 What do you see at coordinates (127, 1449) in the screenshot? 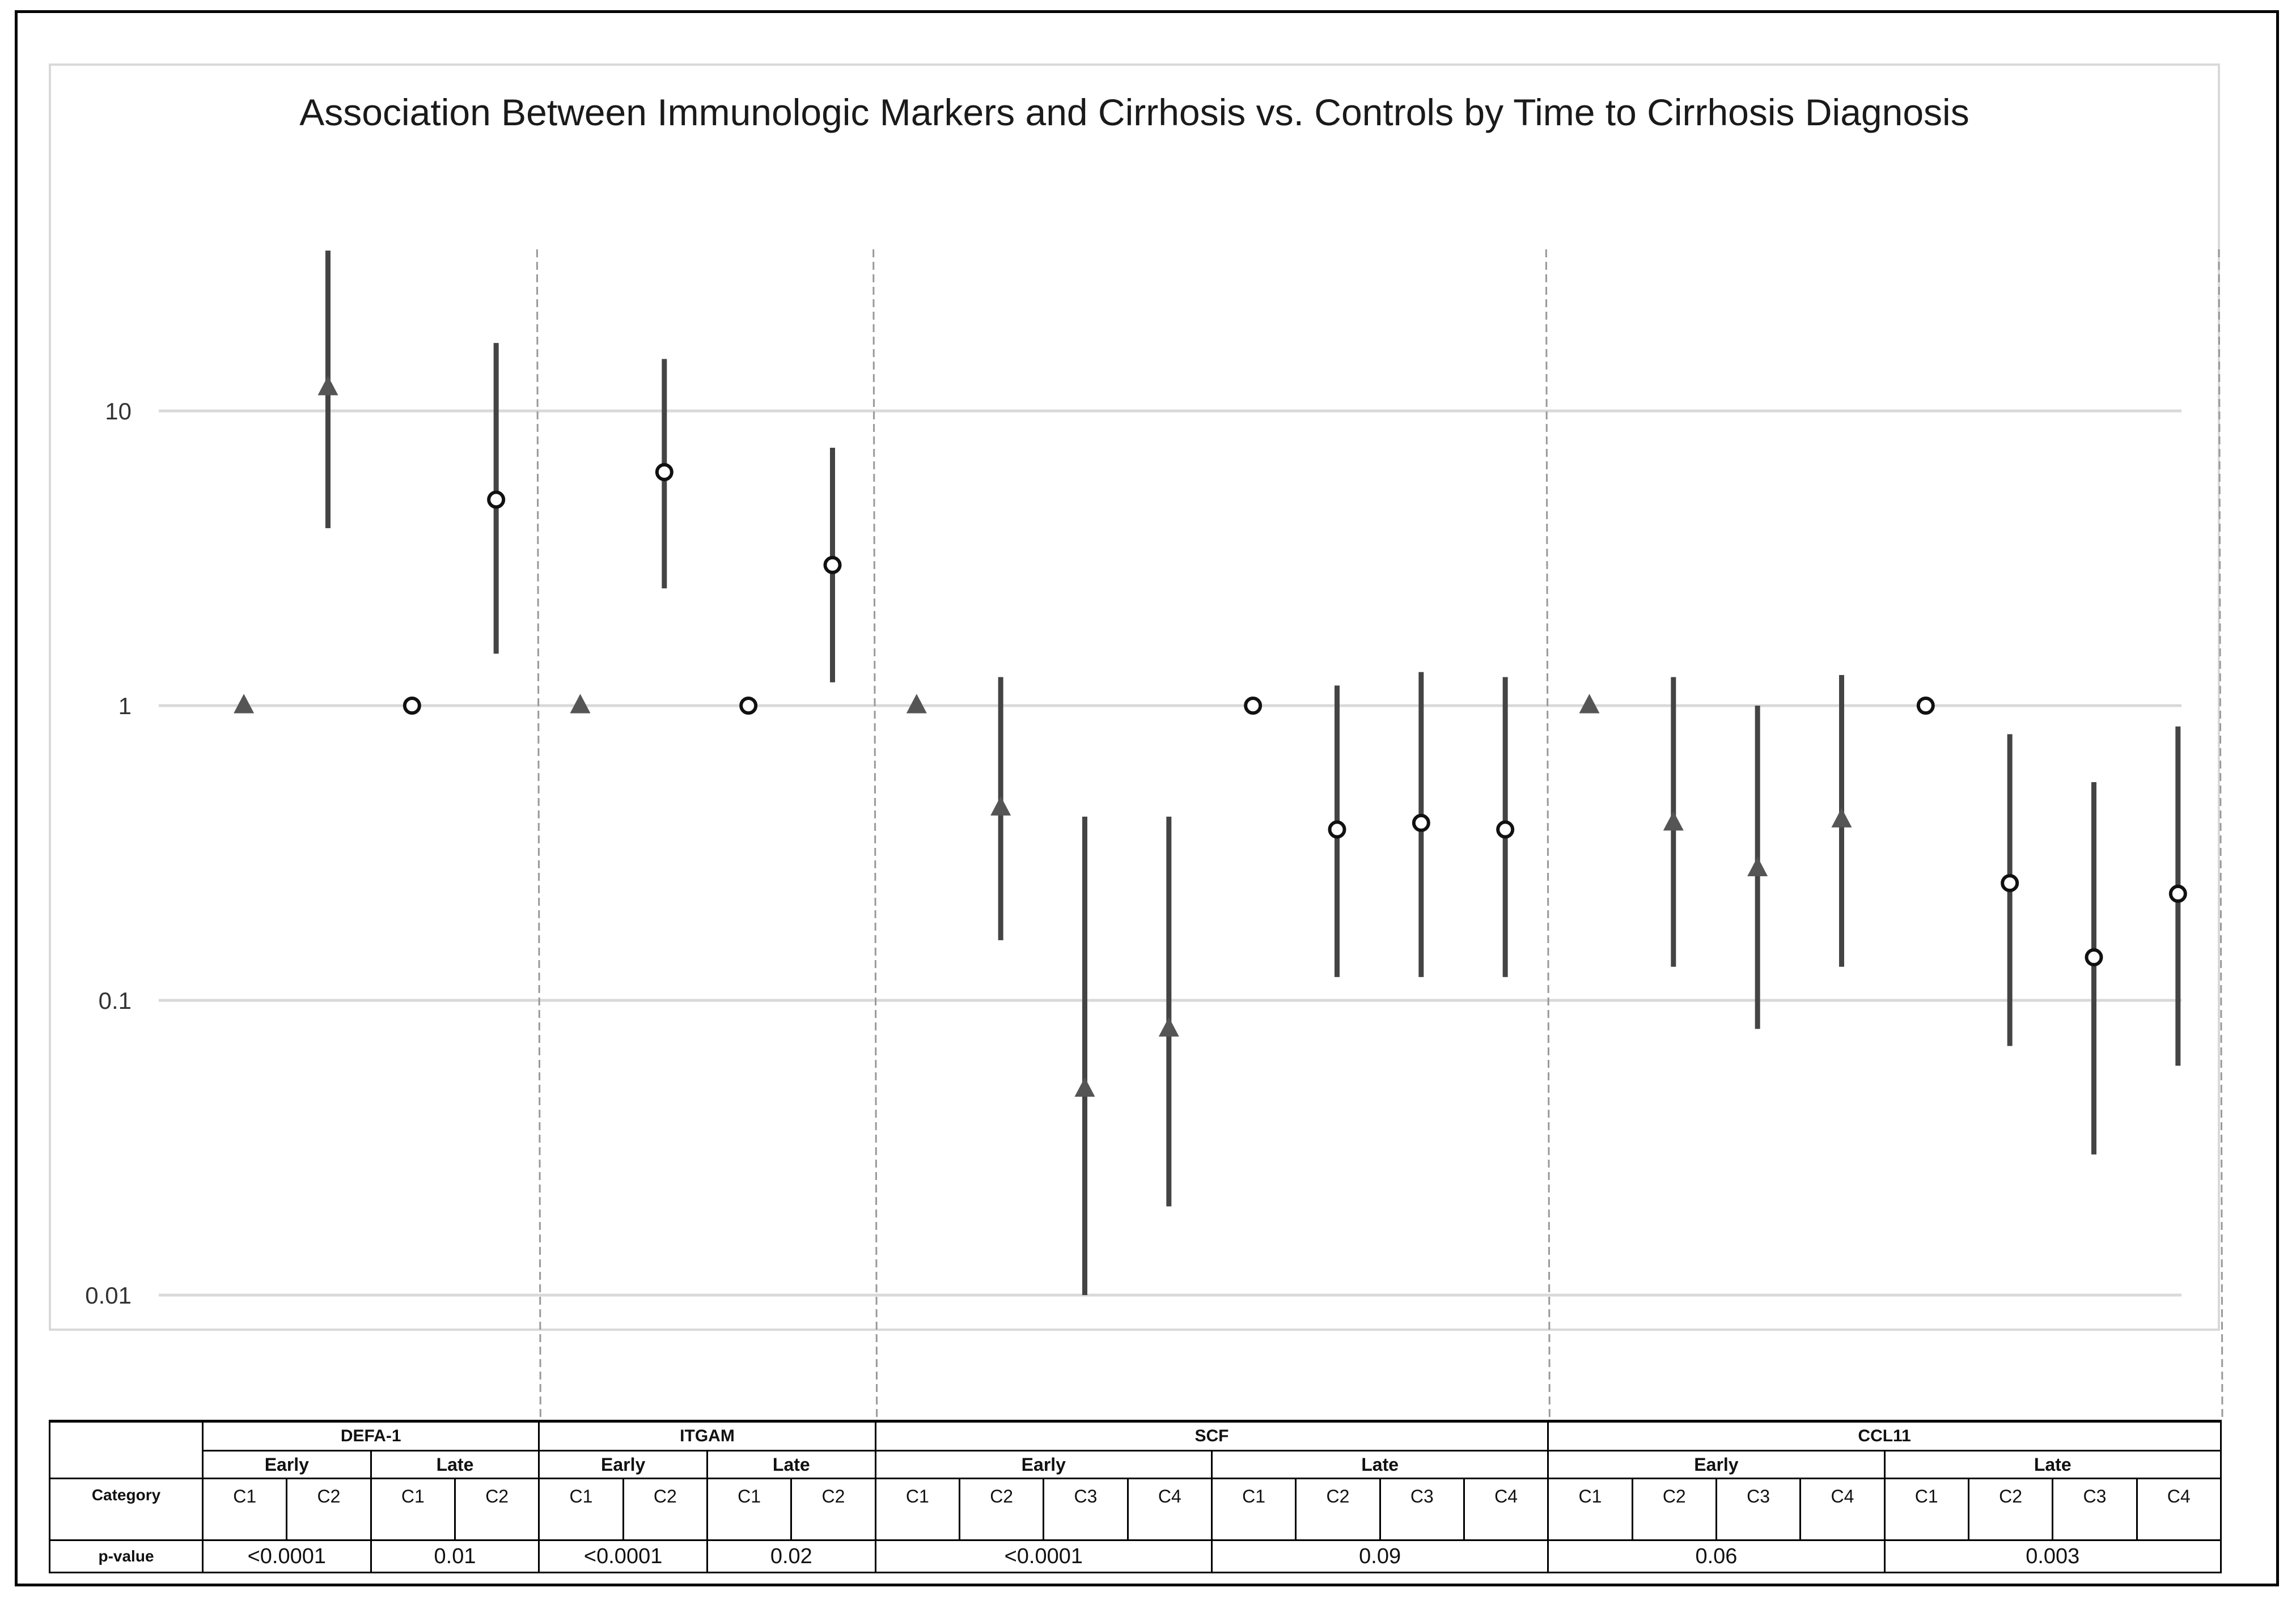
I see `table-corner-blank` at bounding box center [127, 1449].